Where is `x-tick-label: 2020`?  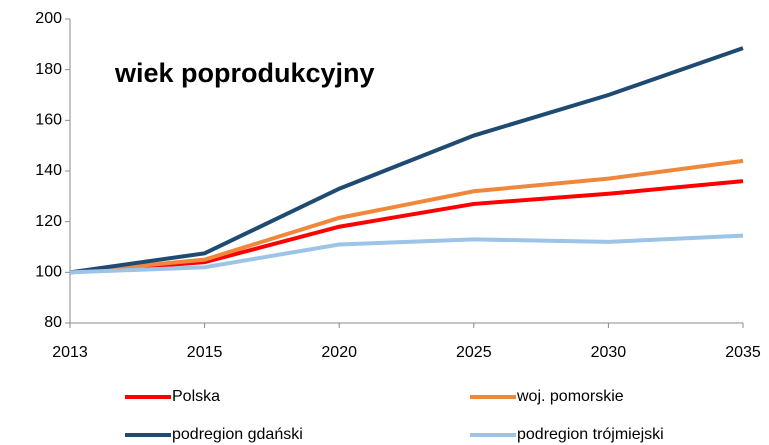
x-tick-label: 2020 is located at coordinates (339, 352).